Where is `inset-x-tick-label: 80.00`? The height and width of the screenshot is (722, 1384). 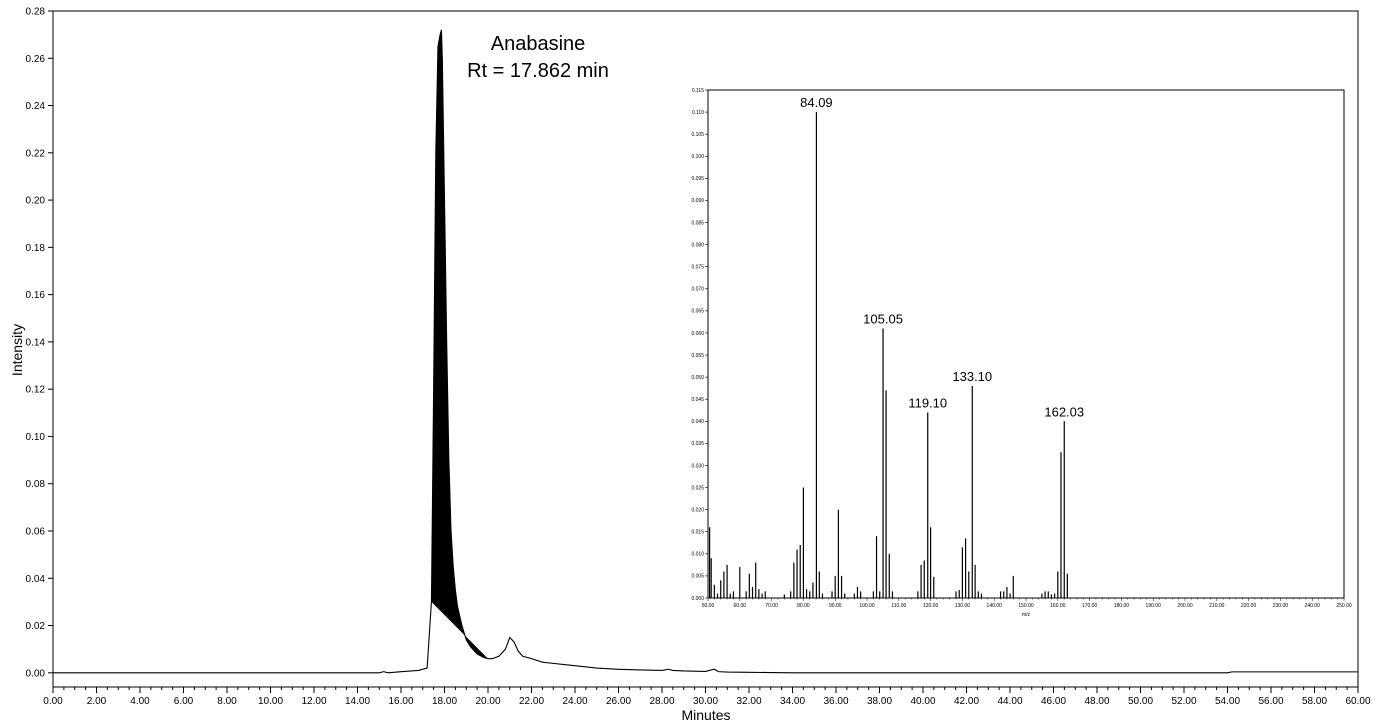
inset-x-tick-label: 80.00 is located at coordinates (803, 606).